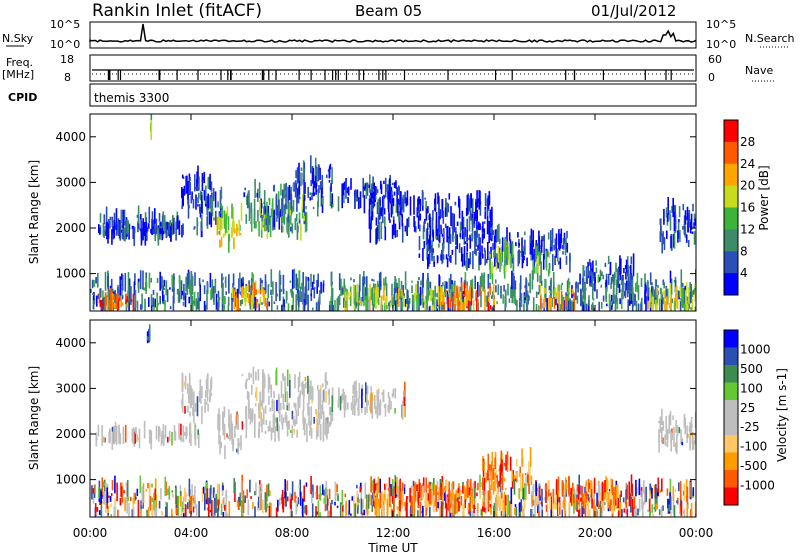  I want to click on freq-panel: Freq. [MHz] 18 8 60 0 Nave, so click(388, 68).